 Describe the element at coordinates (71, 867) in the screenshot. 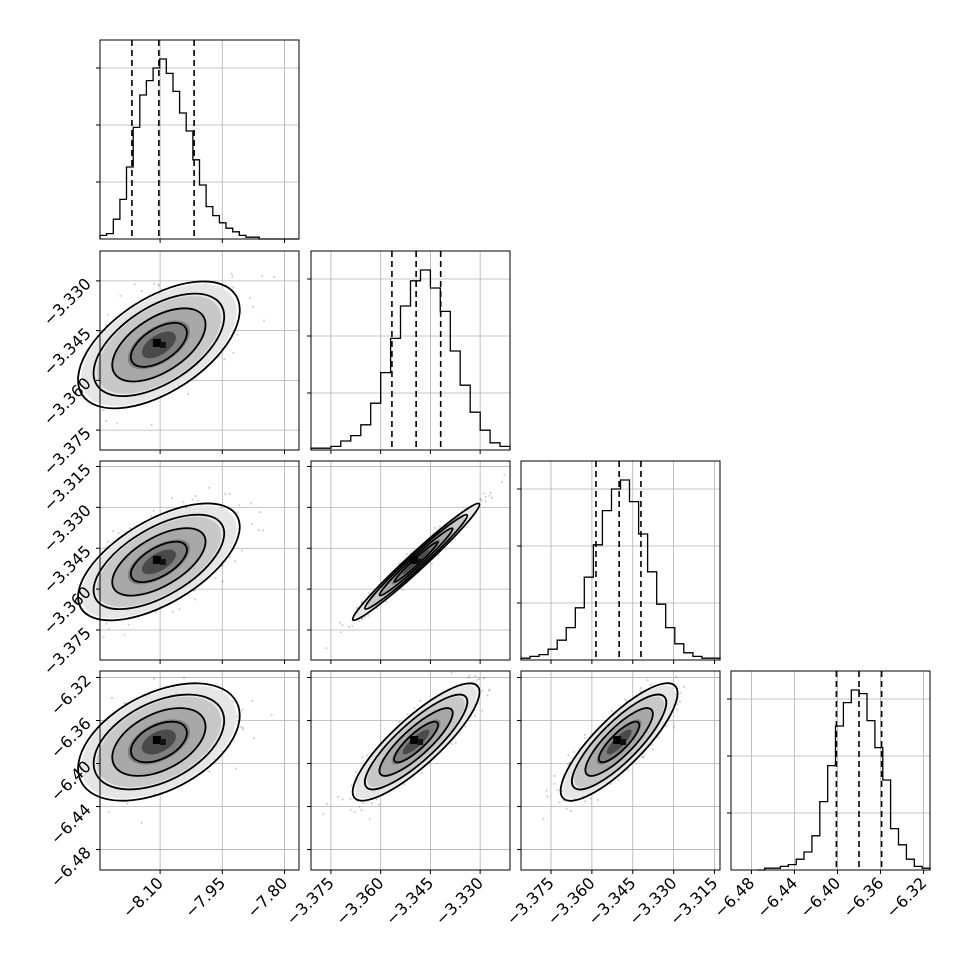

I see `y-tick-label-3-0: −6.48` at that location.